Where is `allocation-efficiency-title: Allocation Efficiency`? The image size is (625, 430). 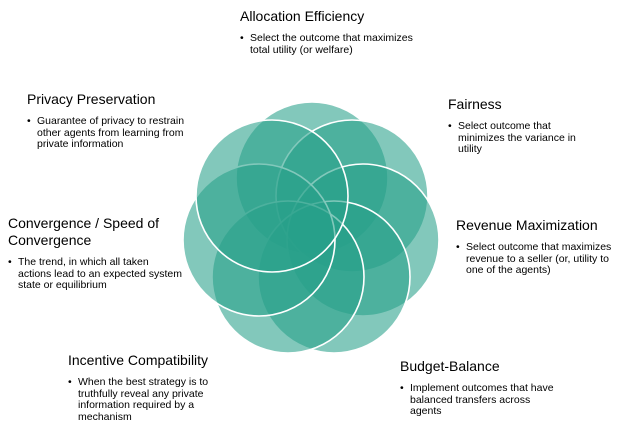 allocation-efficiency-title: Allocation Efficiency is located at coordinates (302, 16).